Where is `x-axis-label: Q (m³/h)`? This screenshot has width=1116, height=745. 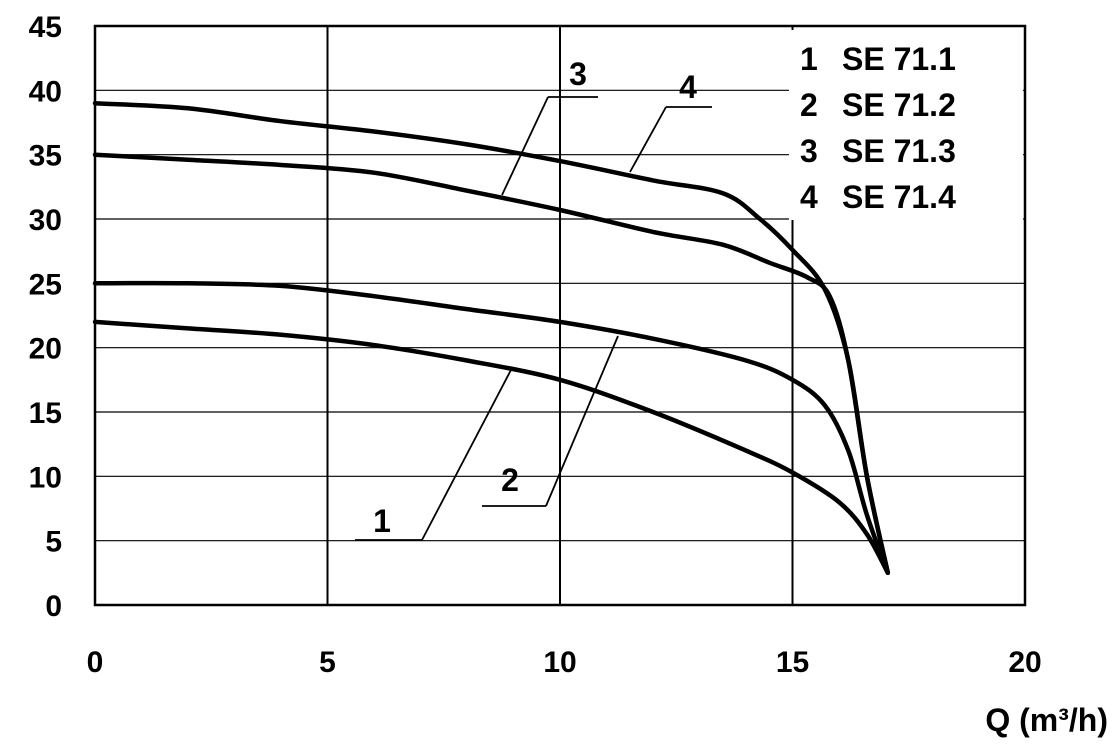
x-axis-label: Q (m³/h) is located at coordinates (1046, 720).